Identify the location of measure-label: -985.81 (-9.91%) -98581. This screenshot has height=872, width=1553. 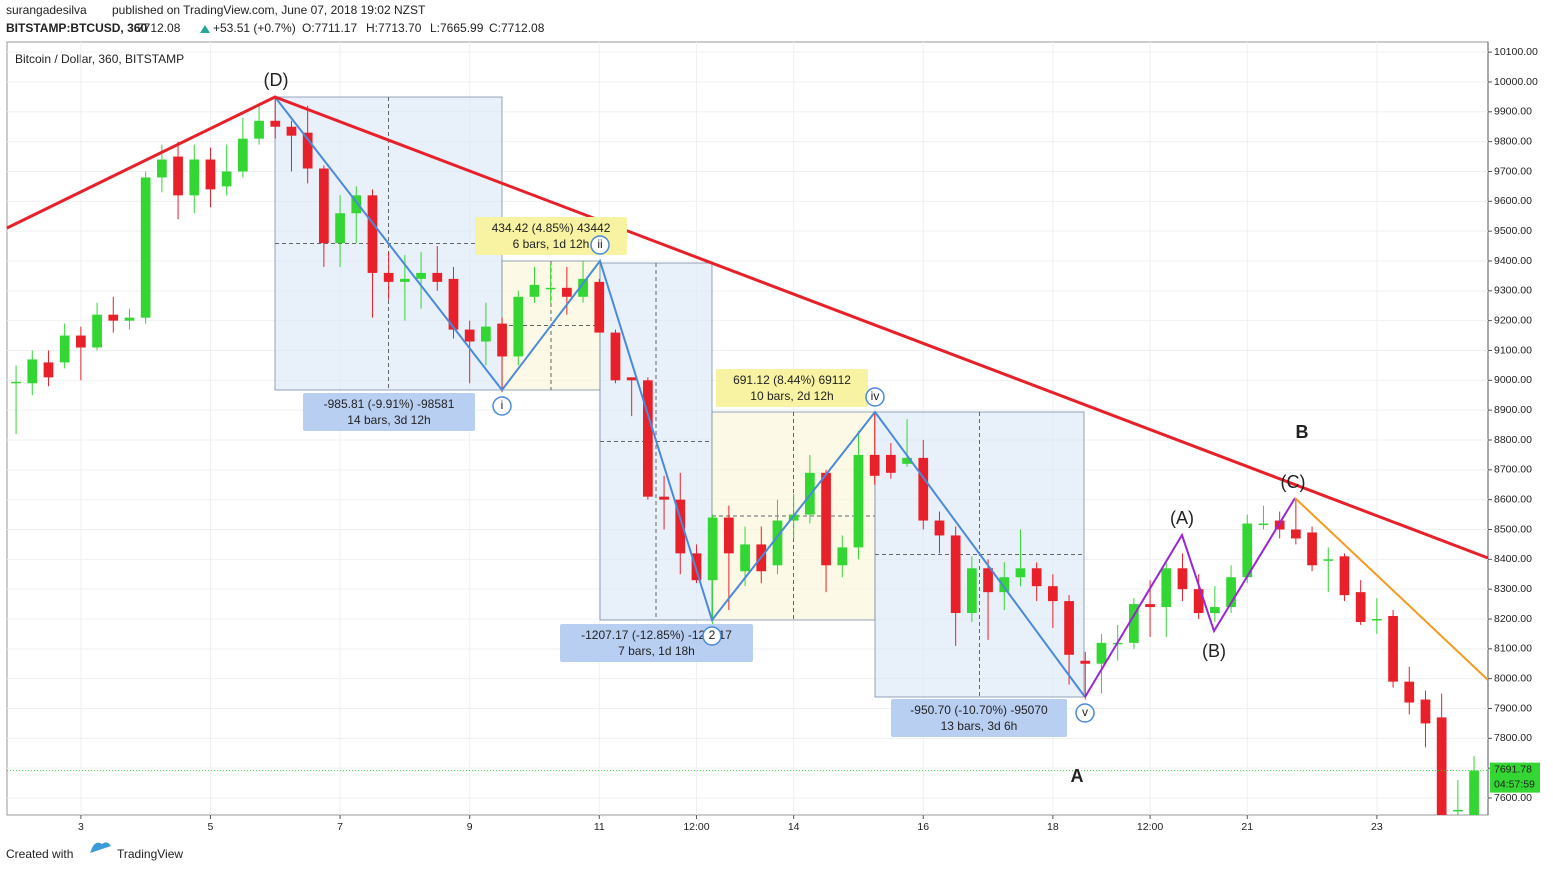
(389, 404).